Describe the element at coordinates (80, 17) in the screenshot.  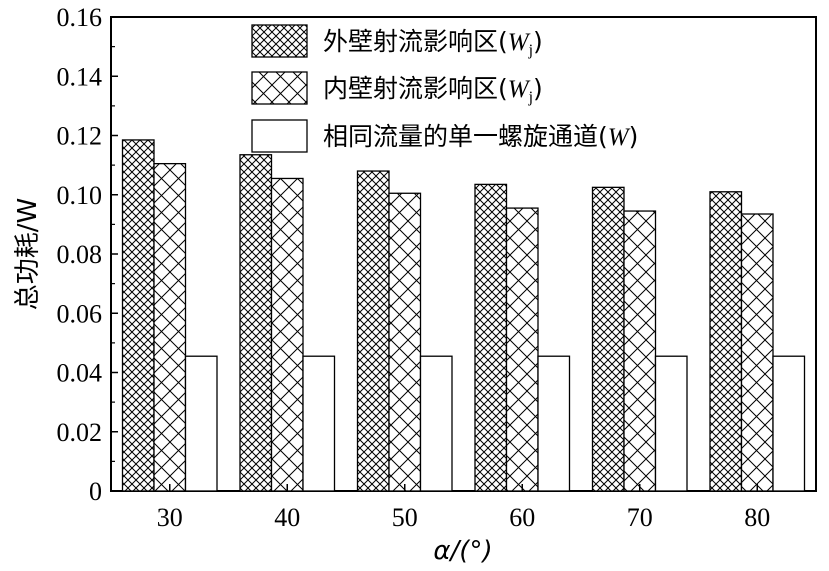
I see `y-tick-label: 0.16` at that location.